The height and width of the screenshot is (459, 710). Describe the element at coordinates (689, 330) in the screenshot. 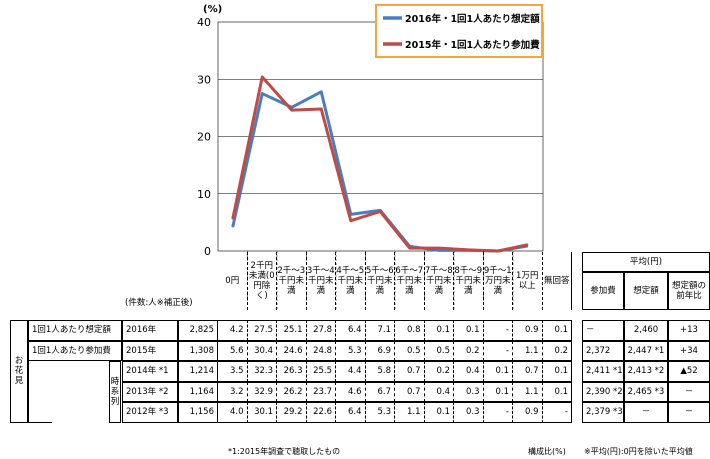

I see `row-avg-value: +13` at that location.